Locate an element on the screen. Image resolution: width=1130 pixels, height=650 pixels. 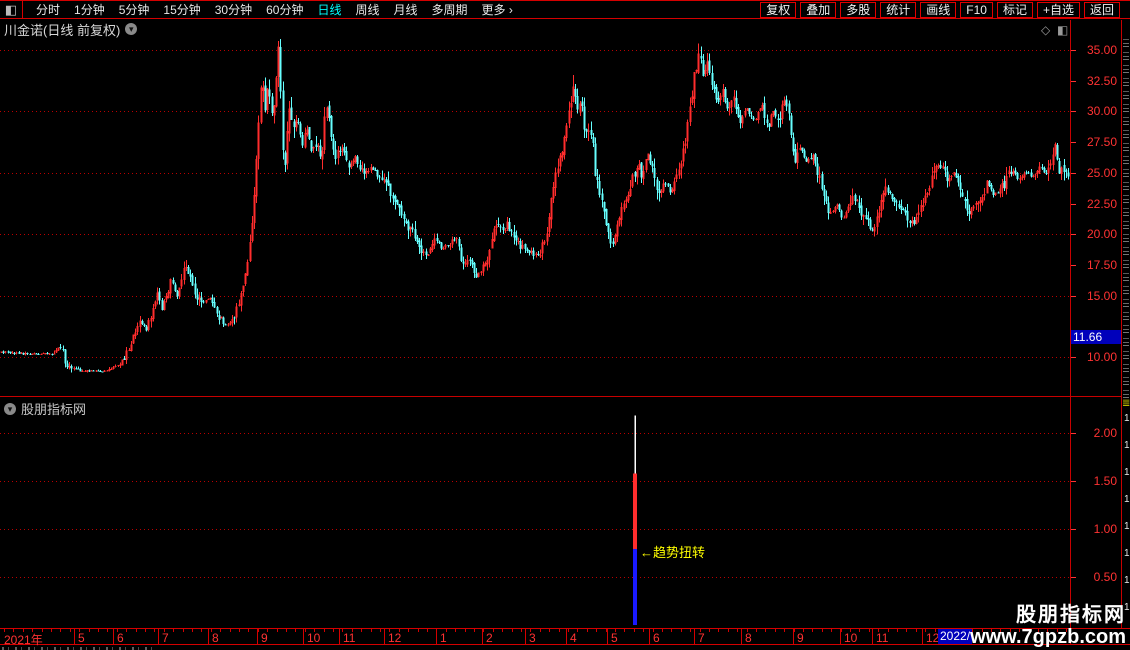
tab-15min: 15分钟 is located at coordinates (182, 10).